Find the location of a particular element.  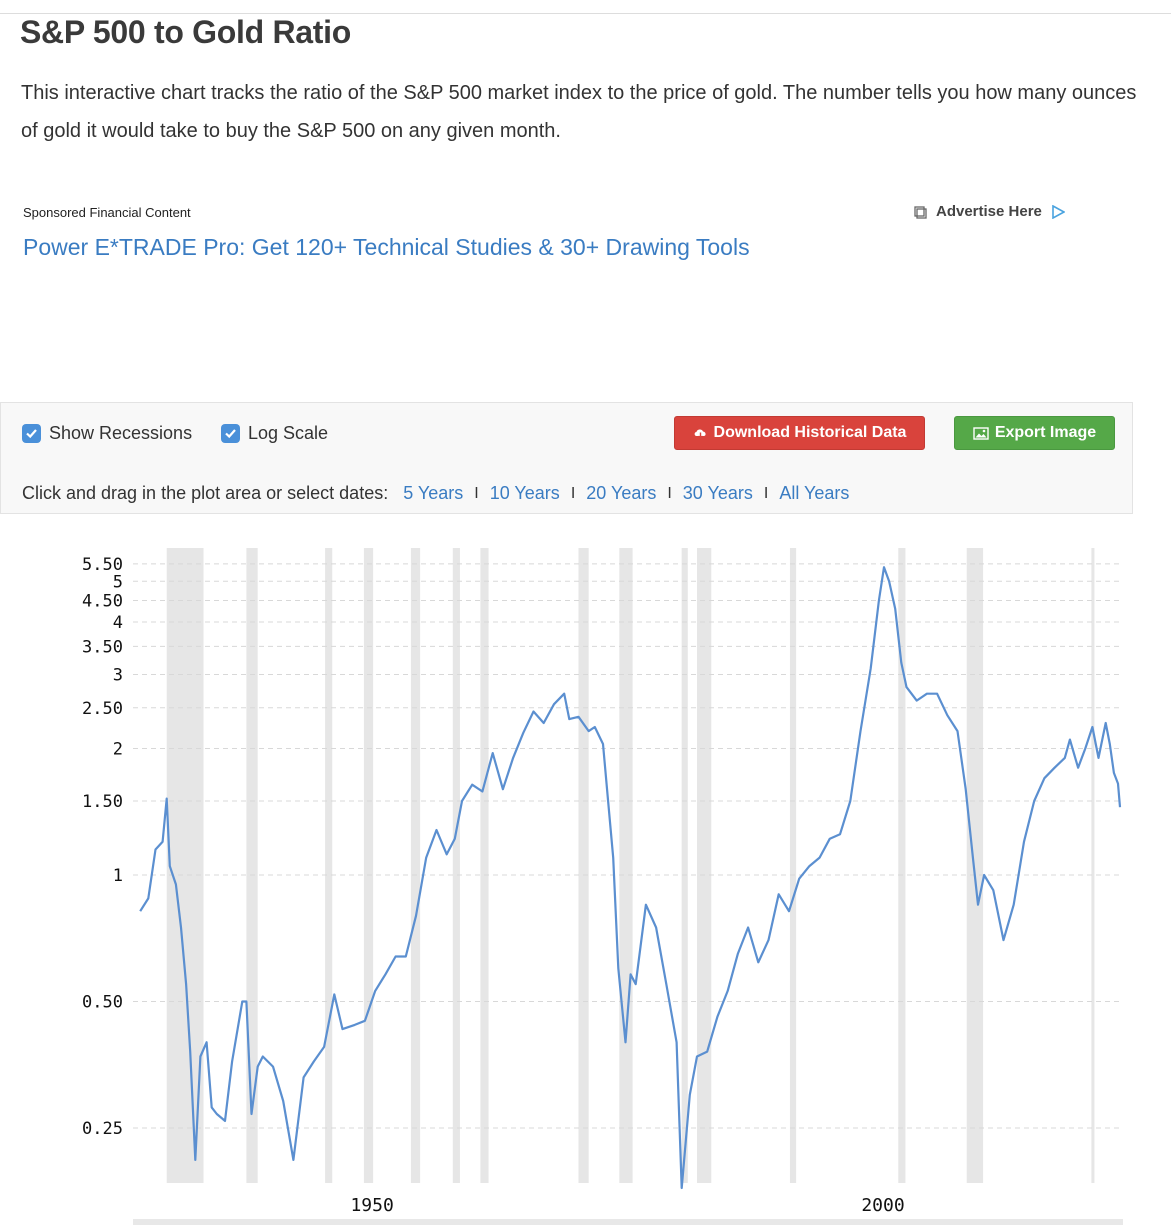

y-tick-label: 3.50 is located at coordinates (102, 647).